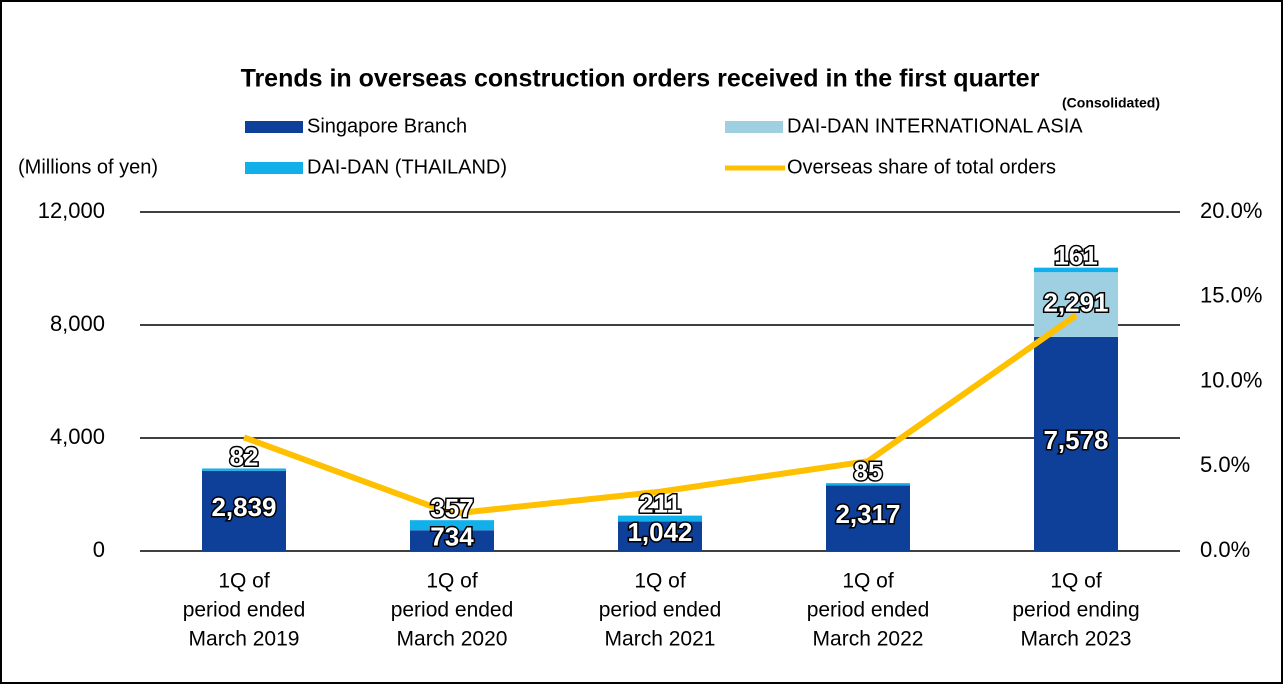 The image size is (1283, 684). I want to click on y2-tick-label: 20.0%, so click(1231, 210).